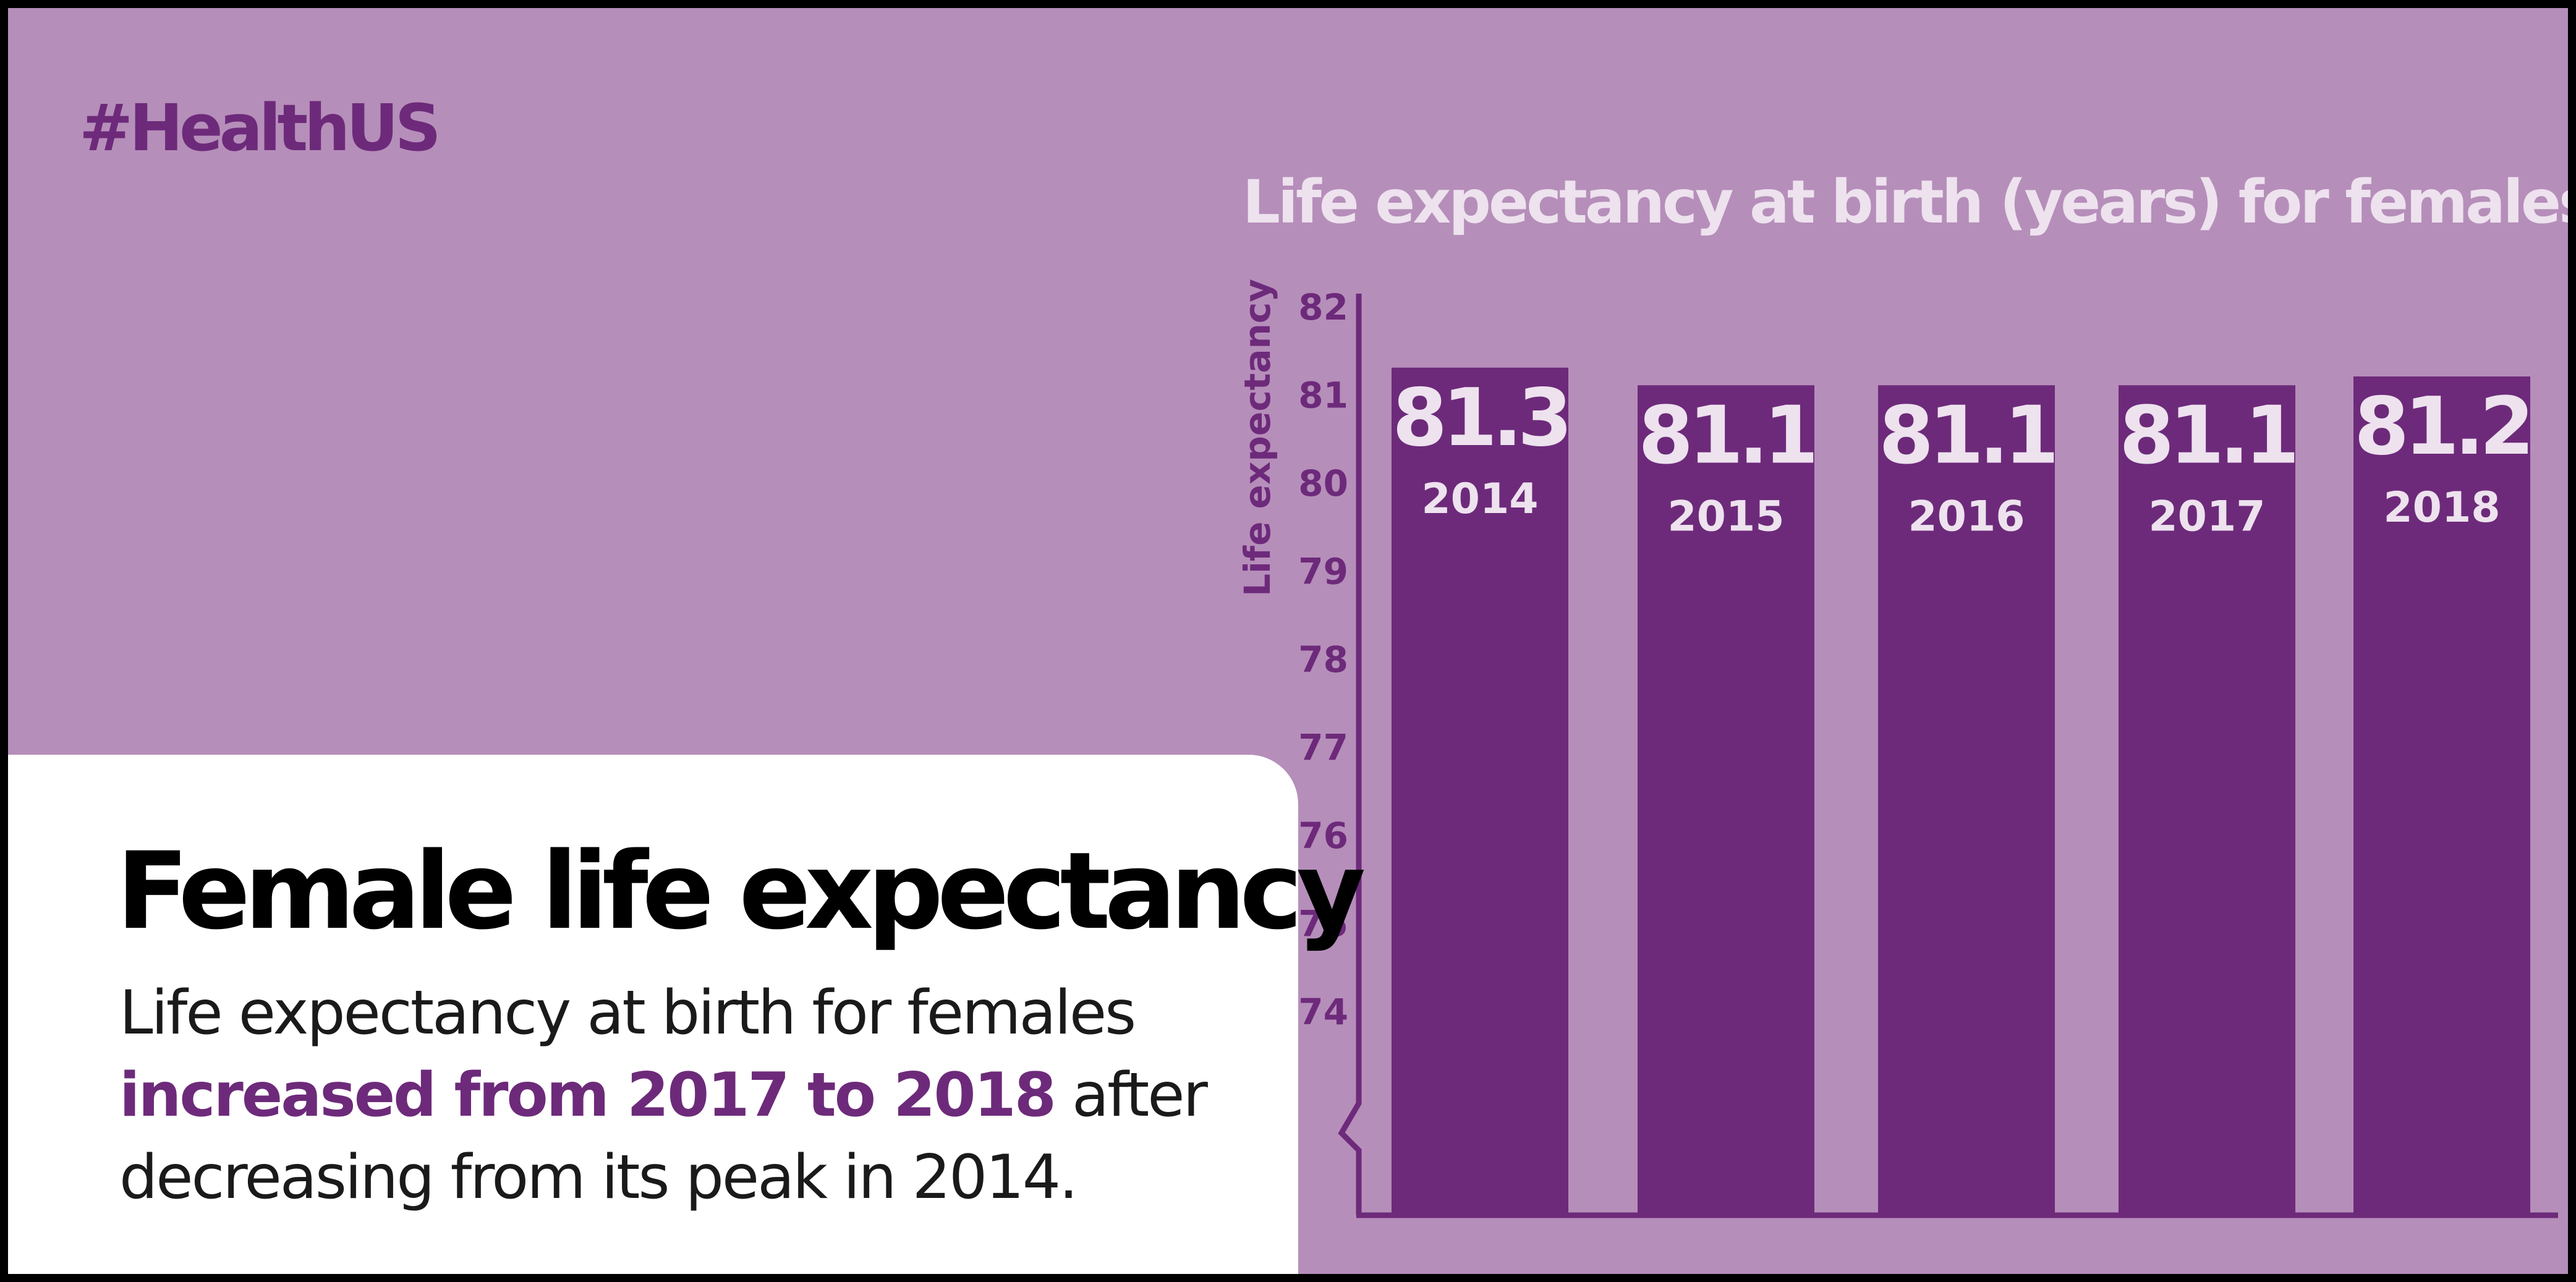 The image size is (2576, 1282). What do you see at coordinates (2442, 427) in the screenshot?
I see `bar-value-label: 81.2` at bounding box center [2442, 427].